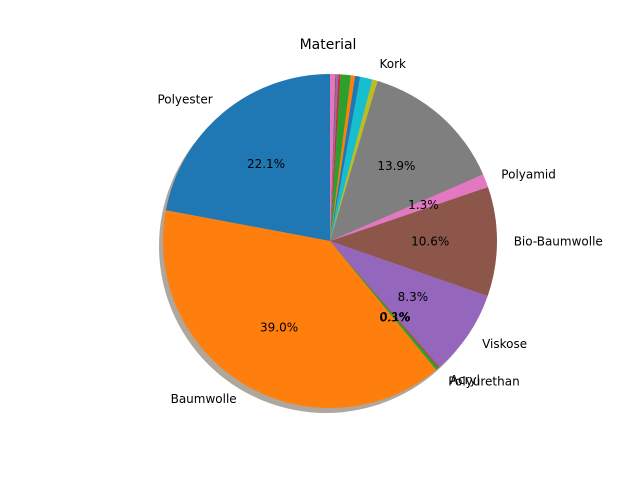 The width and height of the screenshot is (640, 480). Describe the element at coordinates (266, 164) in the screenshot. I see `slice-percent-label-0: 22.1%` at that location.